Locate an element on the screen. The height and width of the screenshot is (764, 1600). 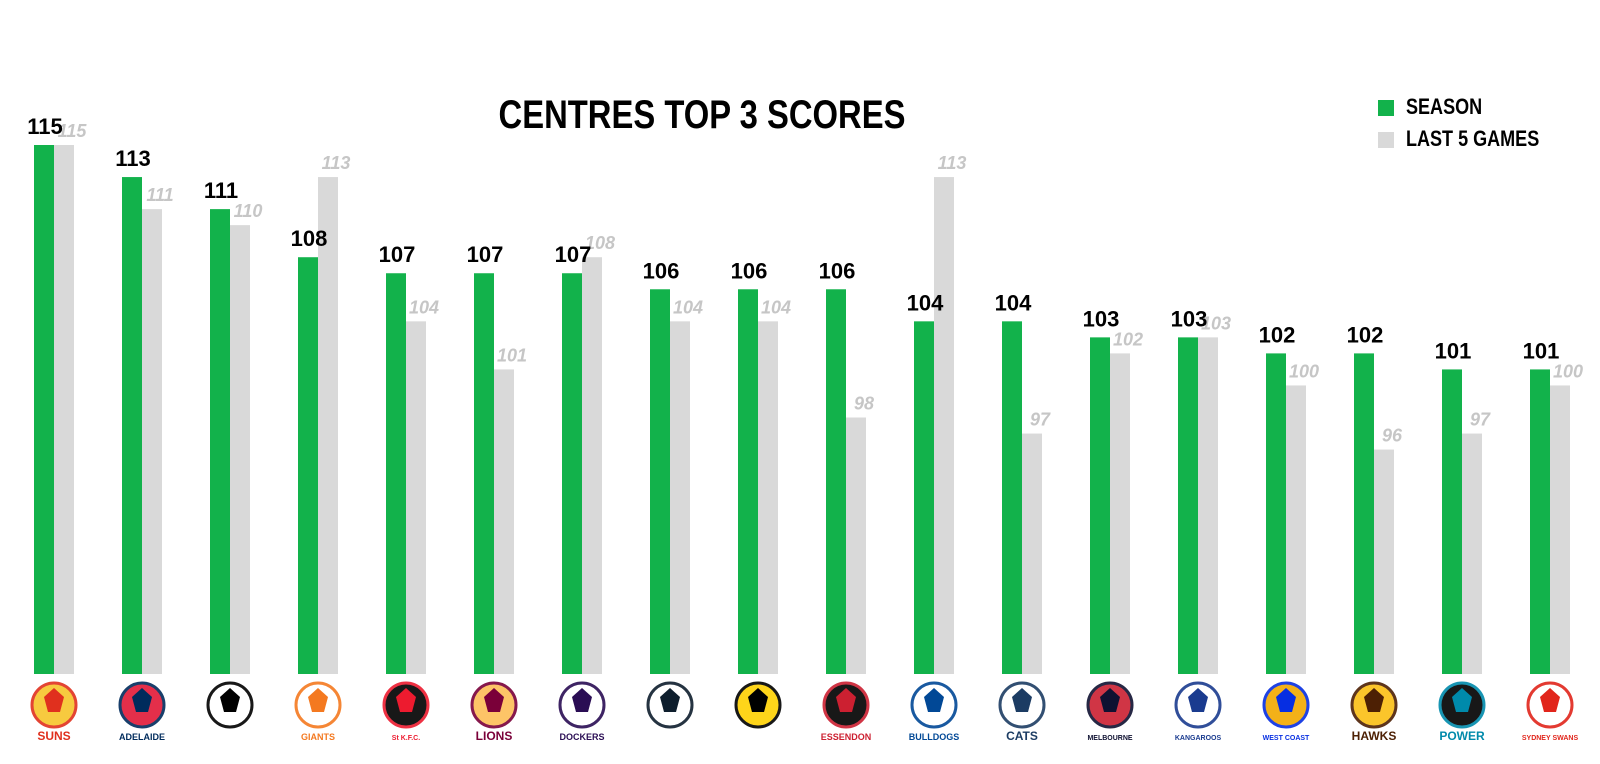
chart-title: CENTRES TOP 3 SCORES is located at coordinates (702, 114).